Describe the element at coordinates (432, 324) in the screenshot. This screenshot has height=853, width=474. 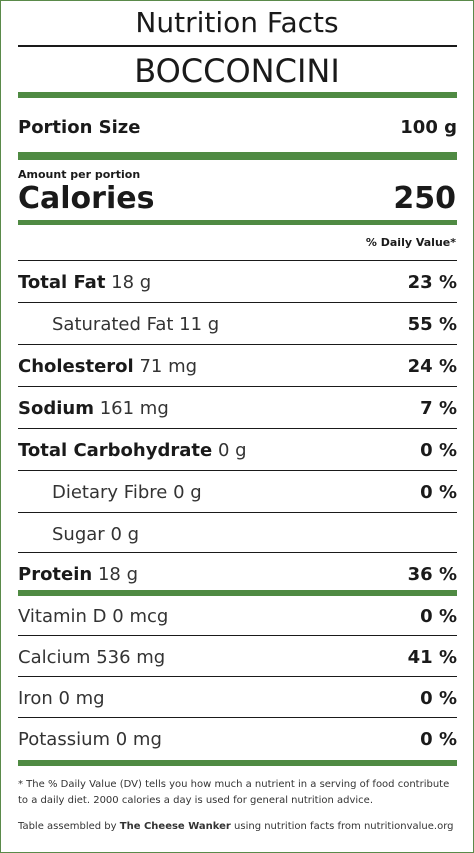
I see `nutrient-dv: 55 %` at that location.